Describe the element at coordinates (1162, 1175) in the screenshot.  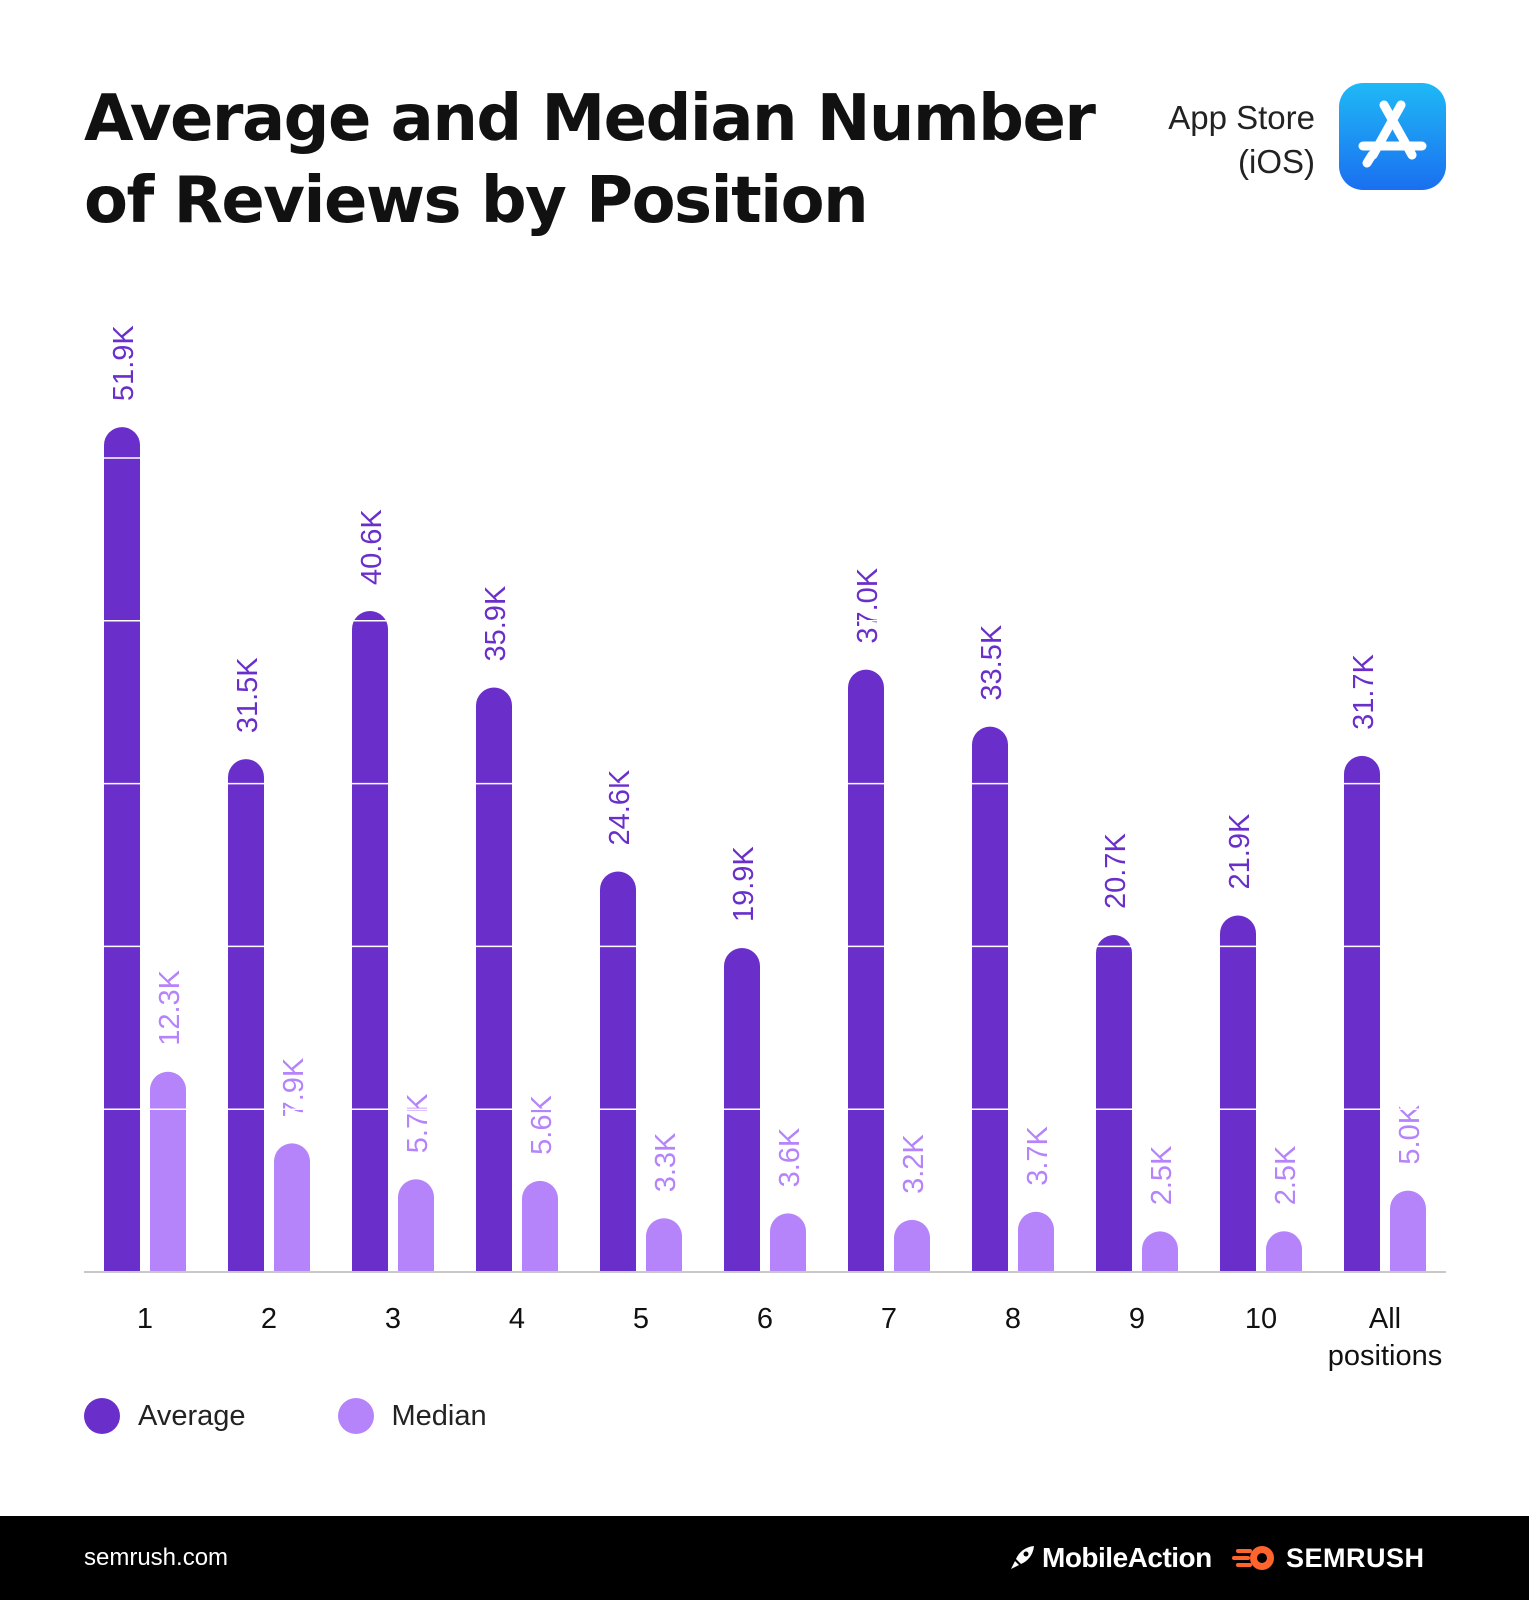
I see `data-label-median-9: 2.5K` at that location.